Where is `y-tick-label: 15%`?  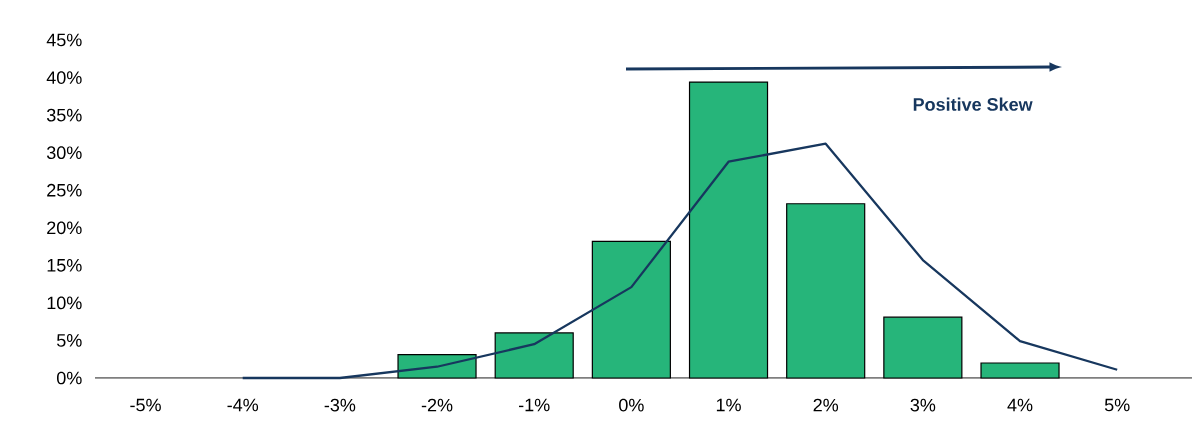 y-tick-label: 15% is located at coordinates (64, 265).